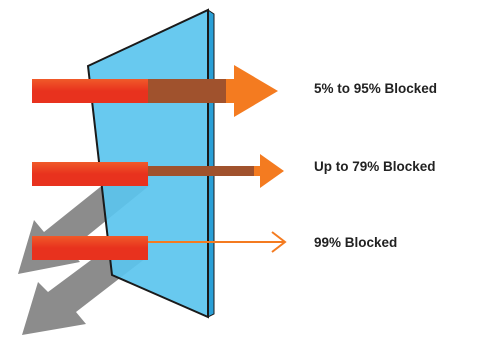 This screenshot has width=497, height=350. I want to click on row1-incoming-bar, so click(90, 91).